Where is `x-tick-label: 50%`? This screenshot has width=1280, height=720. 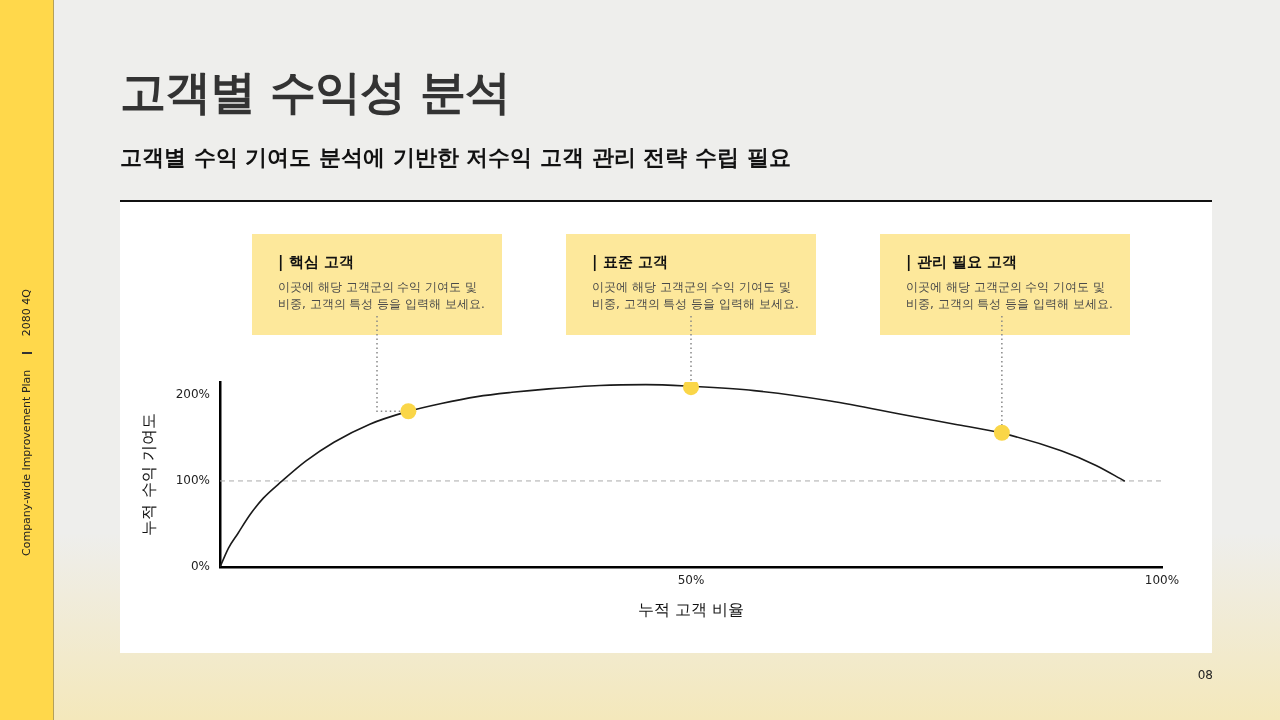 x-tick-label: 50% is located at coordinates (691, 580).